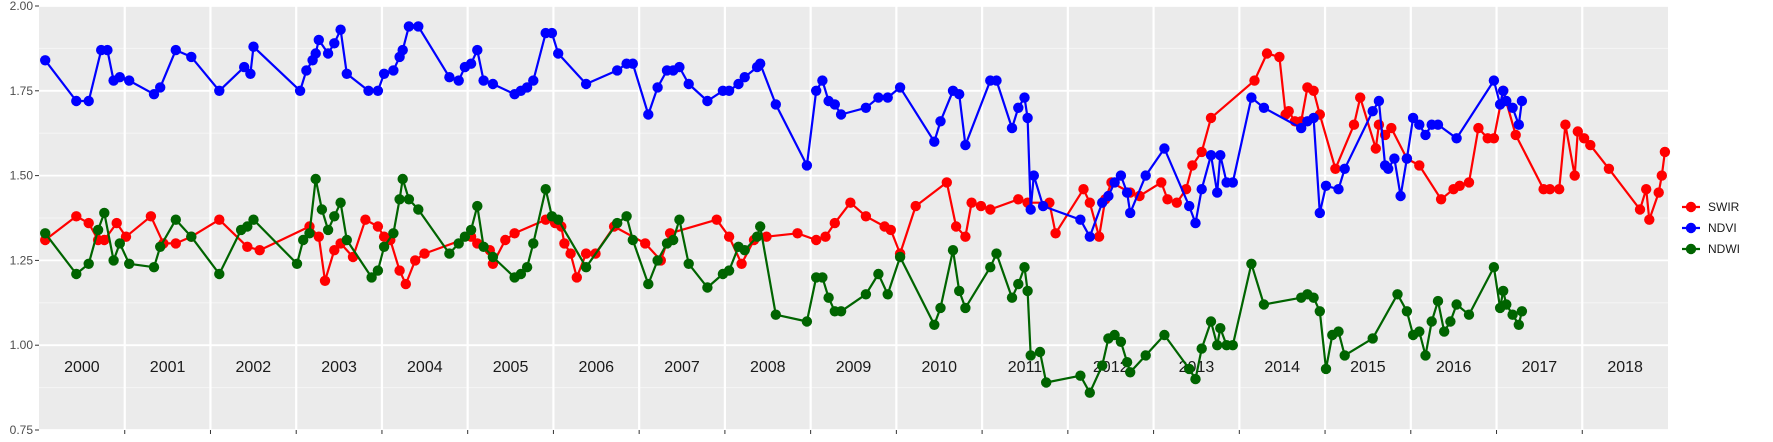  What do you see at coordinates (596, 367) in the screenshot?
I see `year-label: 2006` at bounding box center [596, 367].